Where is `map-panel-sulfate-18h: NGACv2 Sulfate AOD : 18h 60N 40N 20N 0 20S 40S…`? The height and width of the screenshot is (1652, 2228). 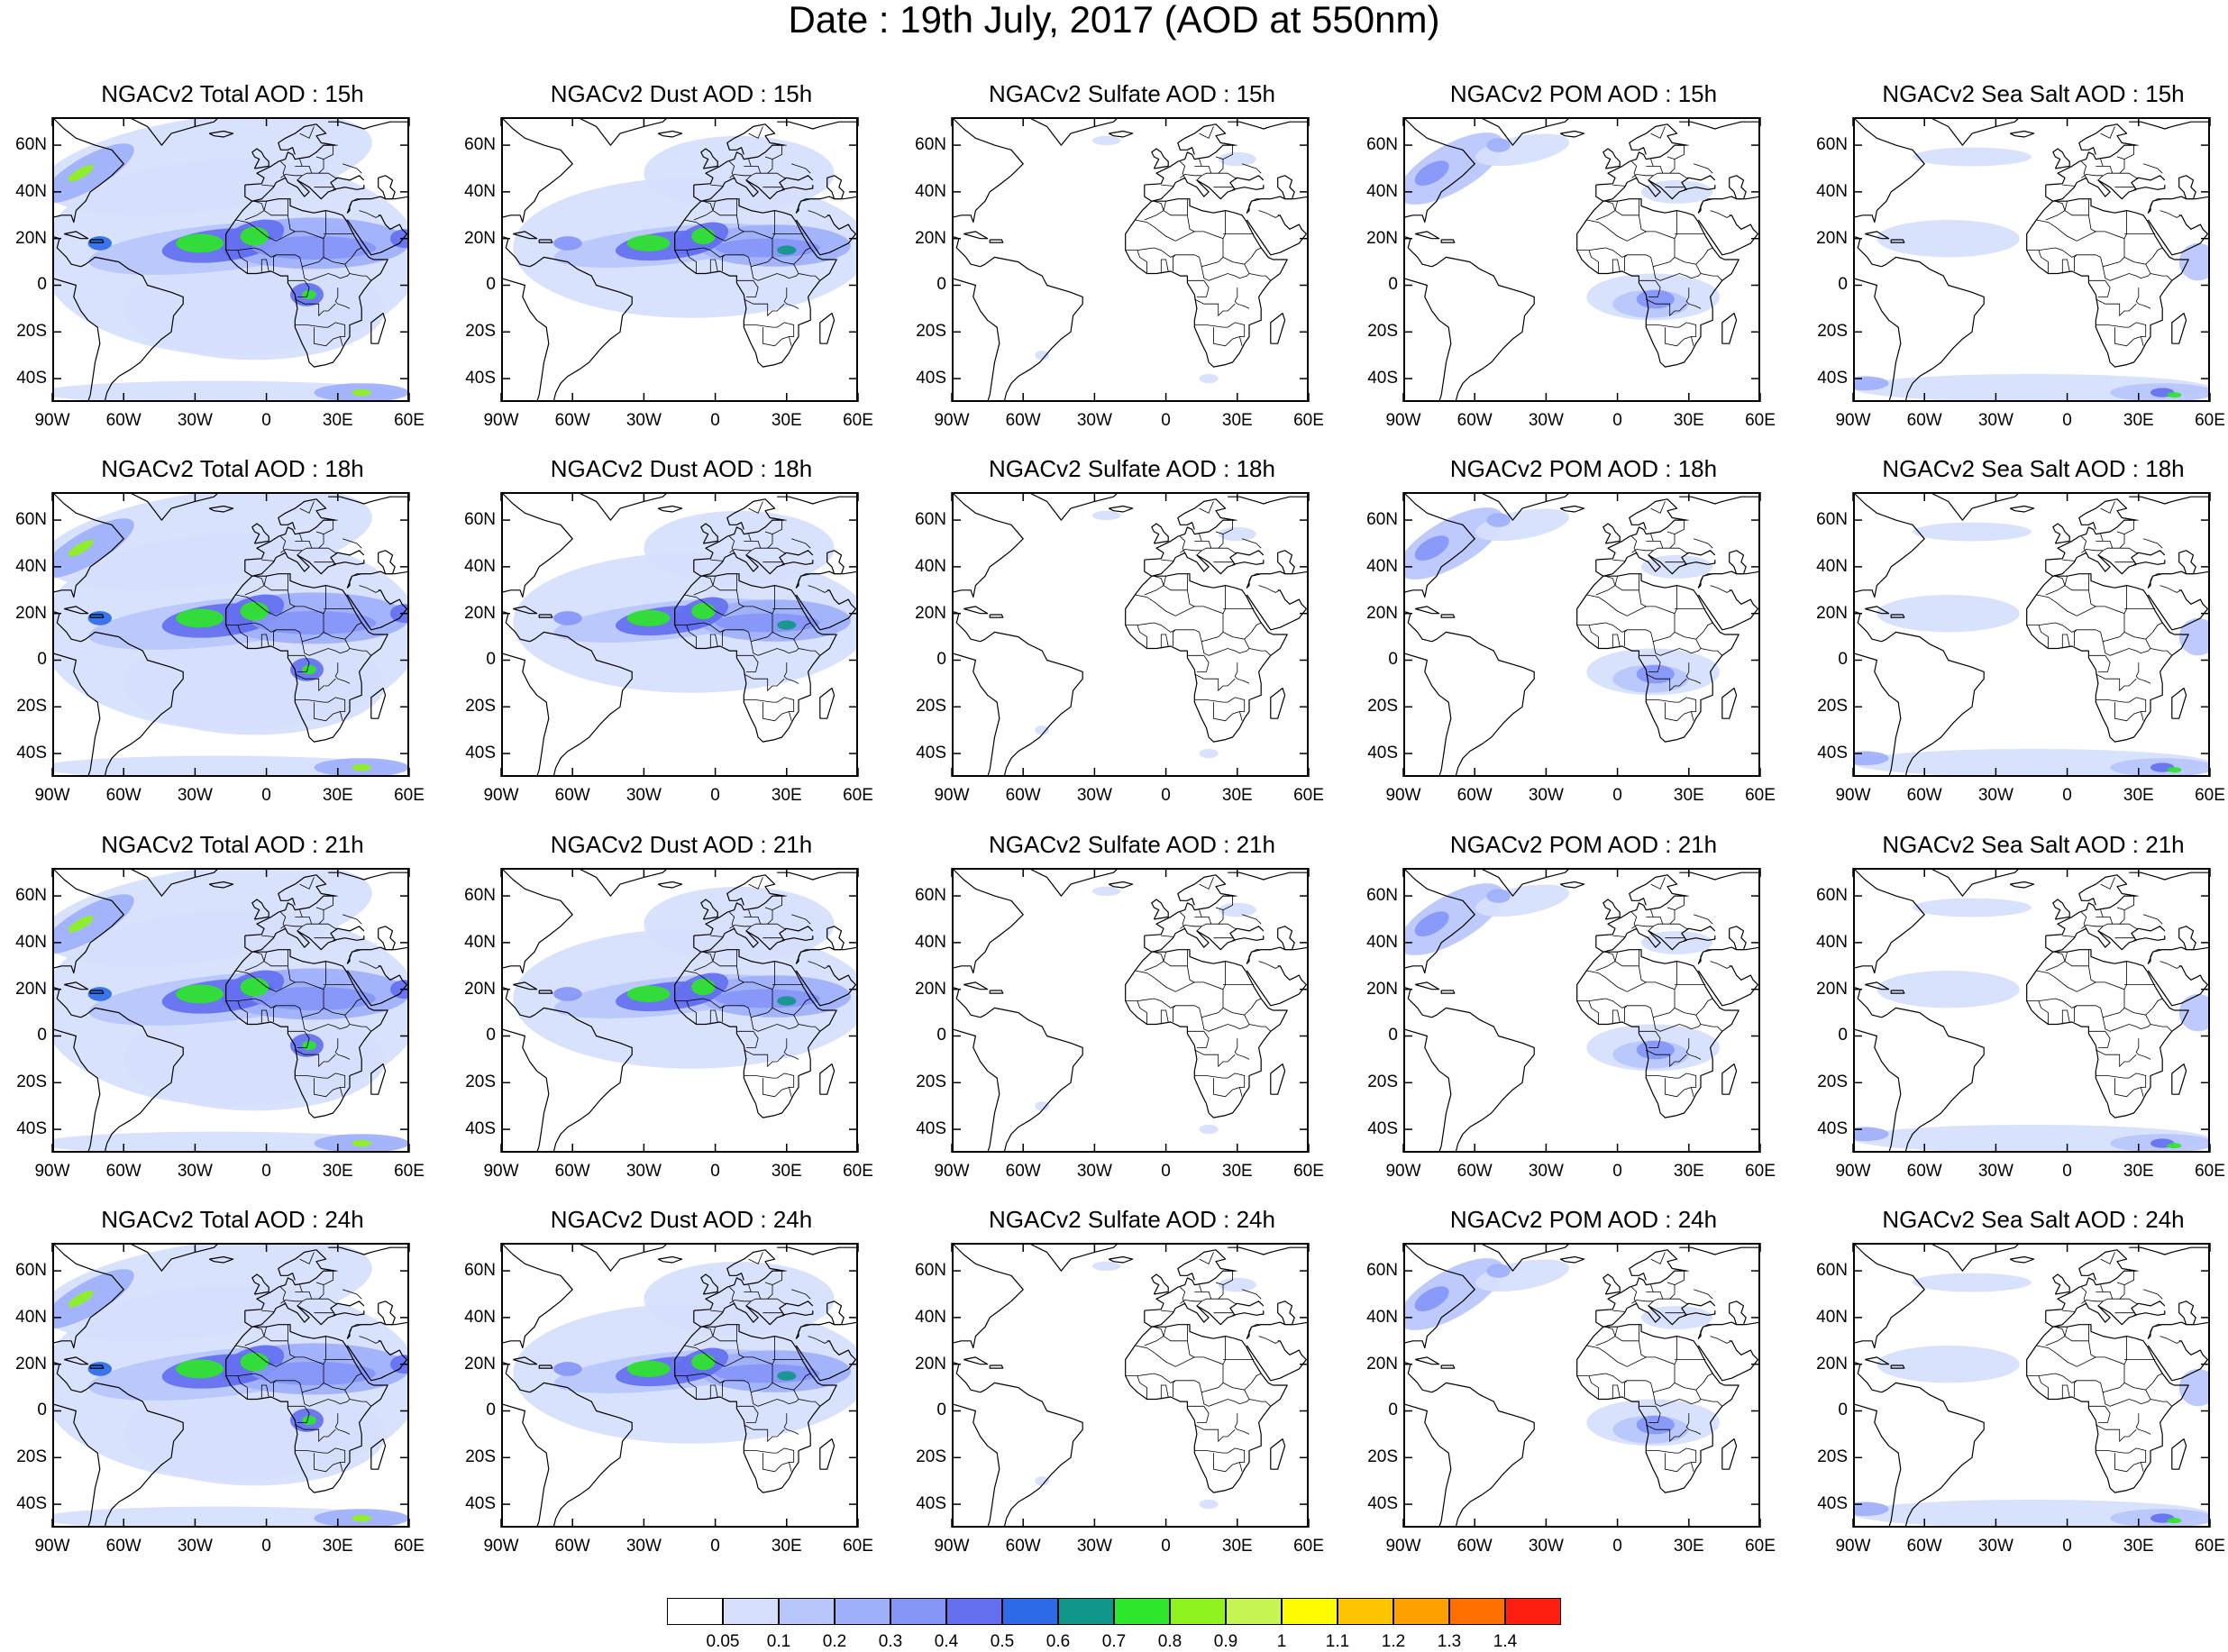
map-panel-sulfate-18h: NGACv2 Sulfate AOD : 18h 60N 40N 20N 0 20S 40S… is located at coordinates (1119, 630).